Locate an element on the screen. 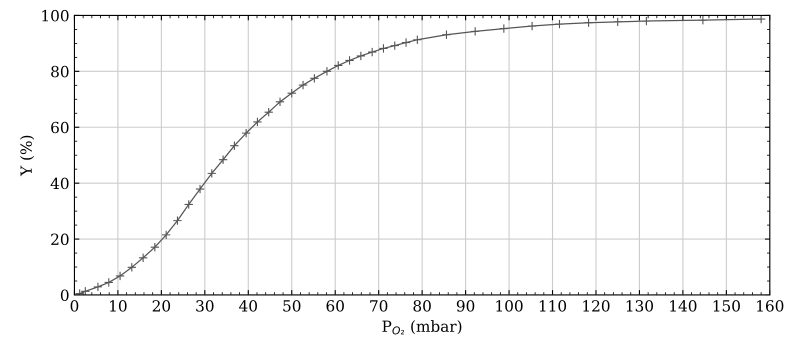 This screenshot has height=343, width=792. x-tick-label: 120 is located at coordinates (596, 306).